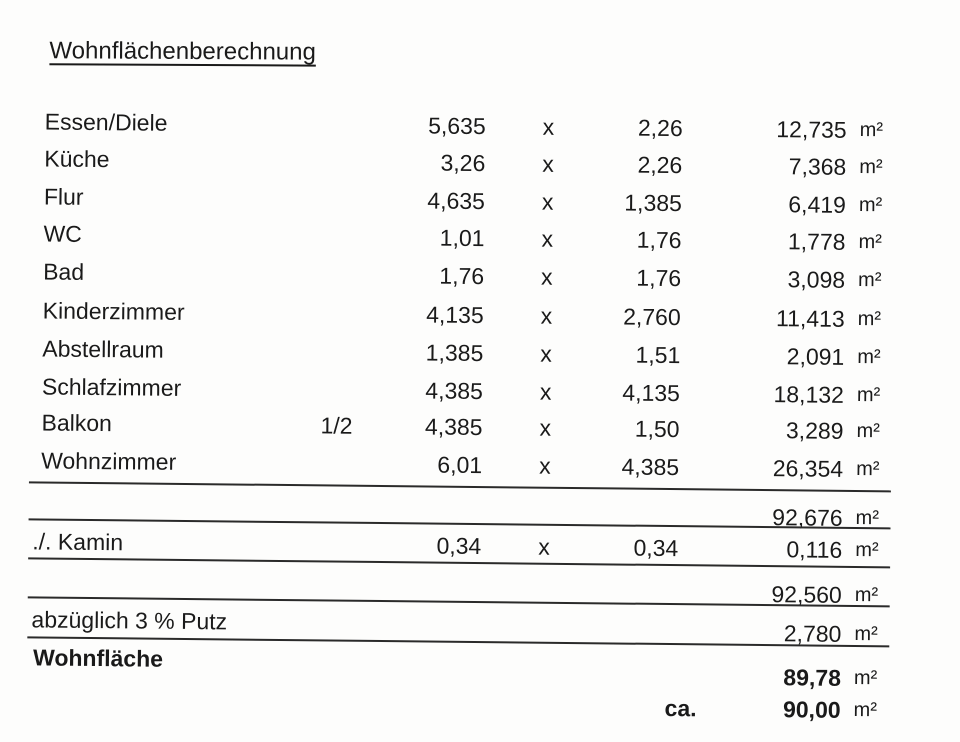 This screenshot has width=960, height=742. I want to click on room-name: Küche, so click(77, 159).